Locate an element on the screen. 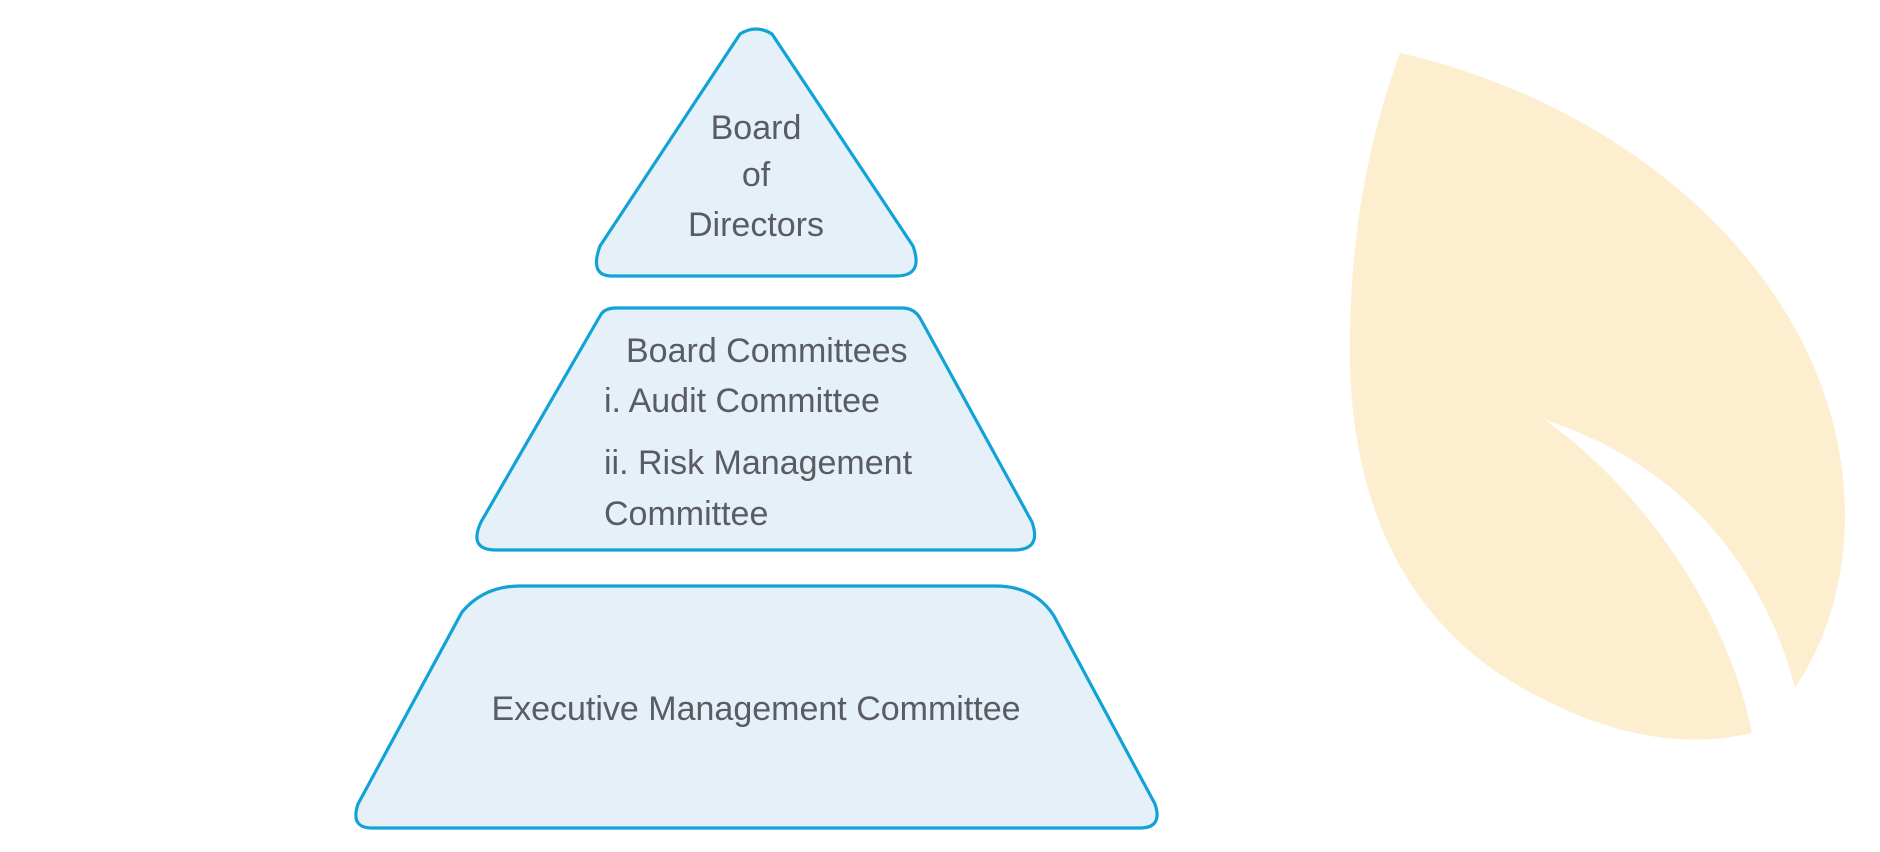  tier-middle-shape is located at coordinates (756, 429).